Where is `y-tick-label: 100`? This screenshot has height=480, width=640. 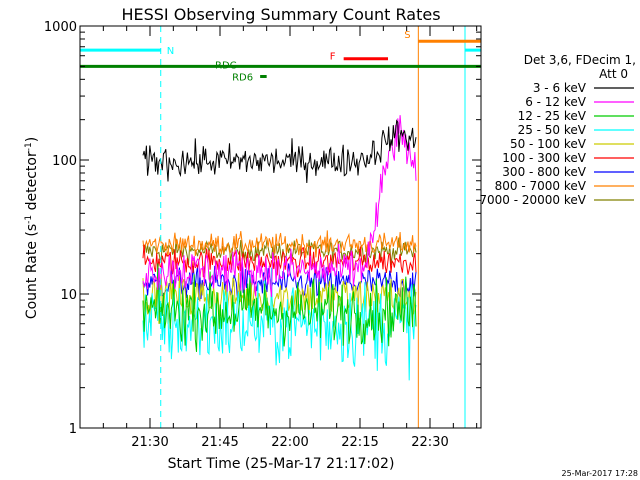
y-tick-label: 100 is located at coordinates (64, 161).